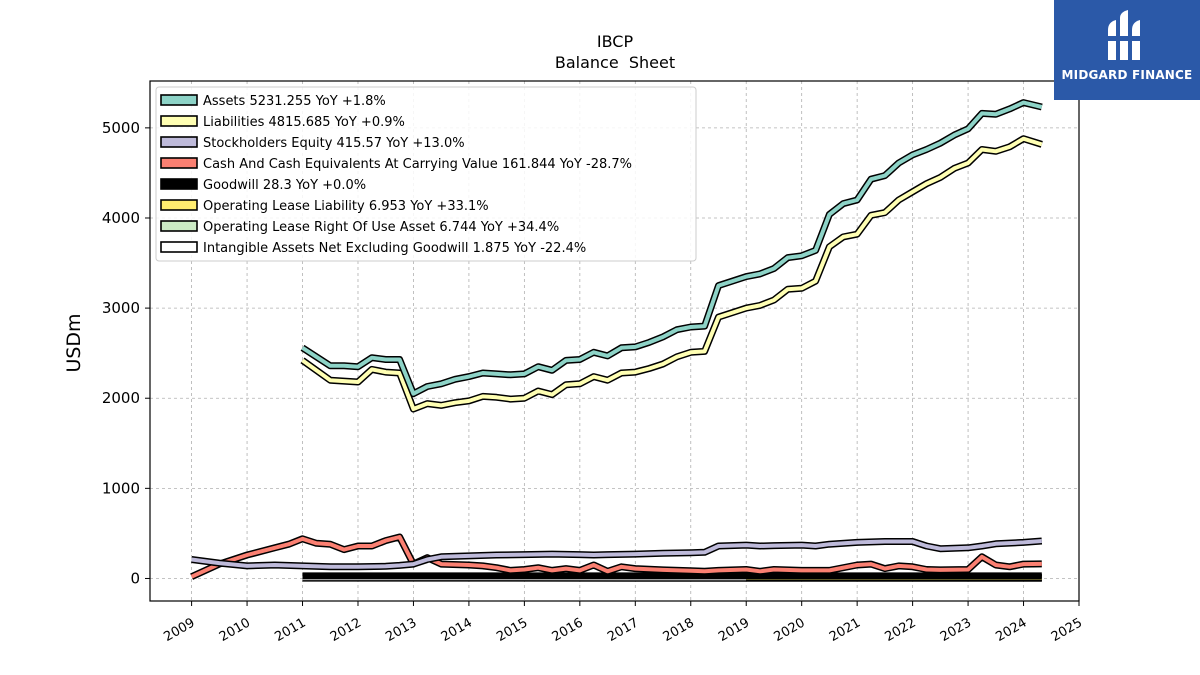 The width and height of the screenshot is (1200, 675). What do you see at coordinates (1067, 630) in the screenshot?
I see `x-tick-label: 2025` at bounding box center [1067, 630].